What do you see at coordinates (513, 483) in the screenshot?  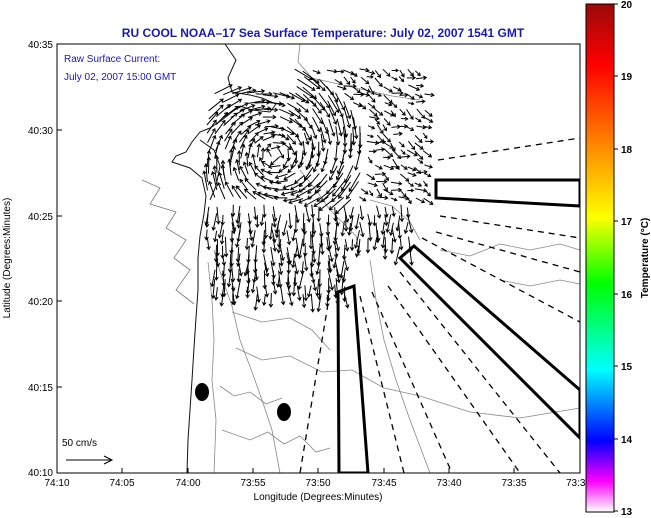 I see `x-tick-label: 73:35` at bounding box center [513, 483].